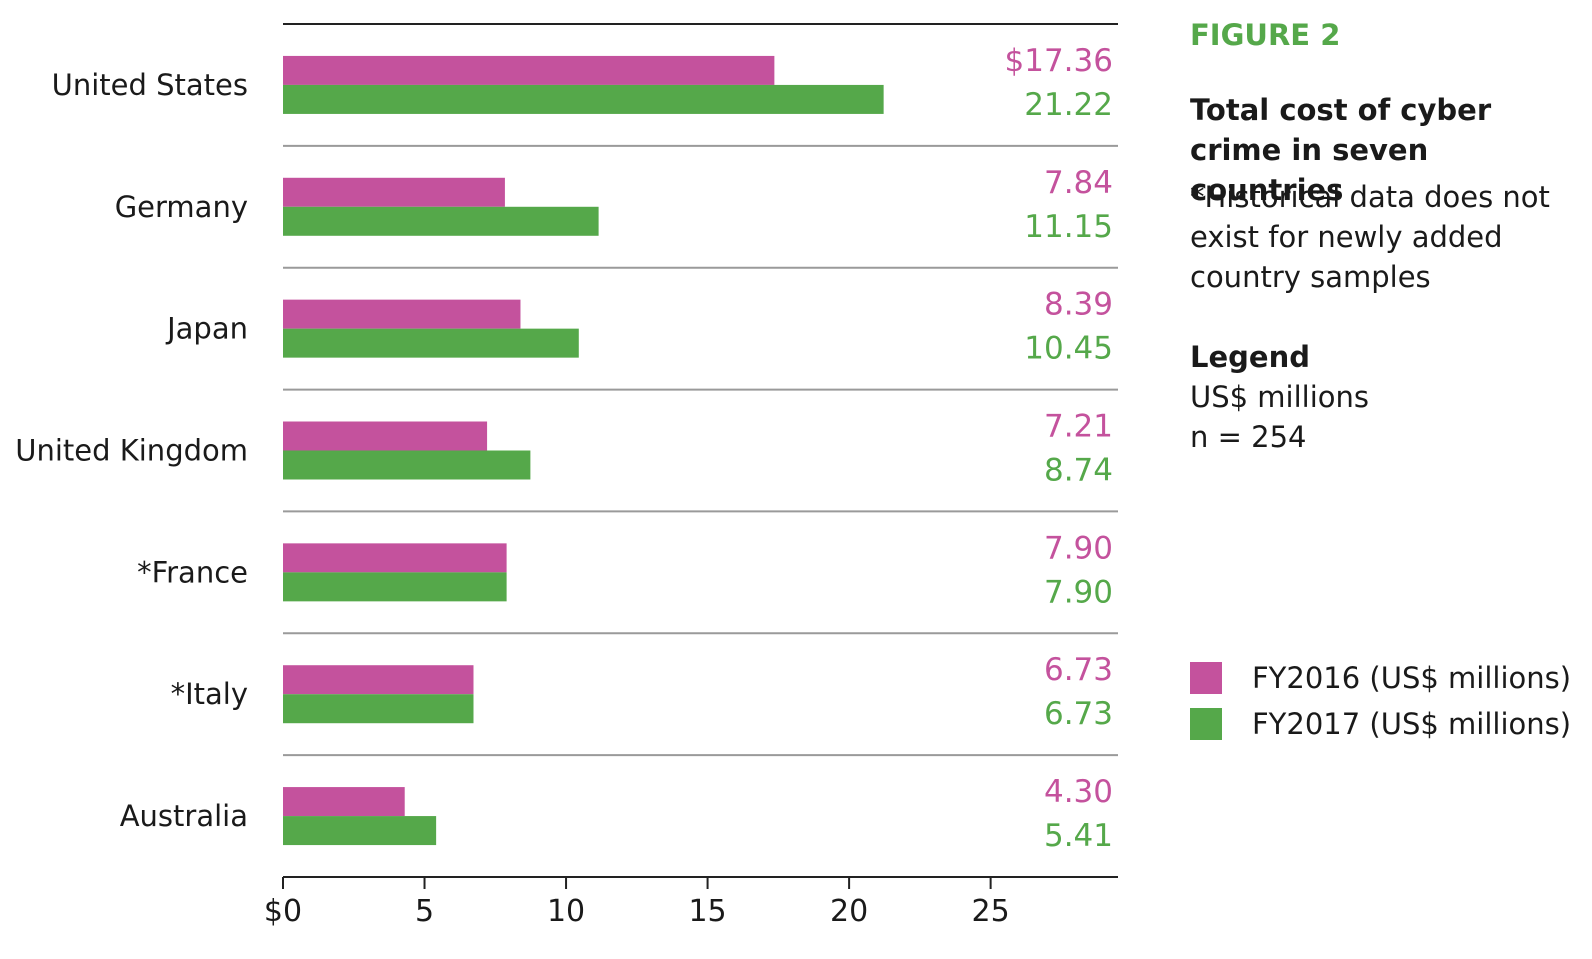  I want to click on legend-swatch-fy2017, so click(1206, 724).